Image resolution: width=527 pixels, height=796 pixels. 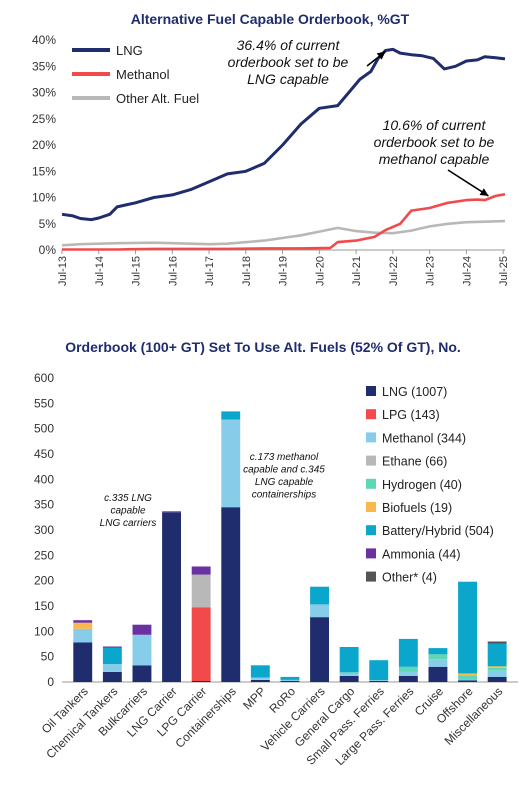 I want to click on legend-label: Ethane (66), so click(x=414, y=462).